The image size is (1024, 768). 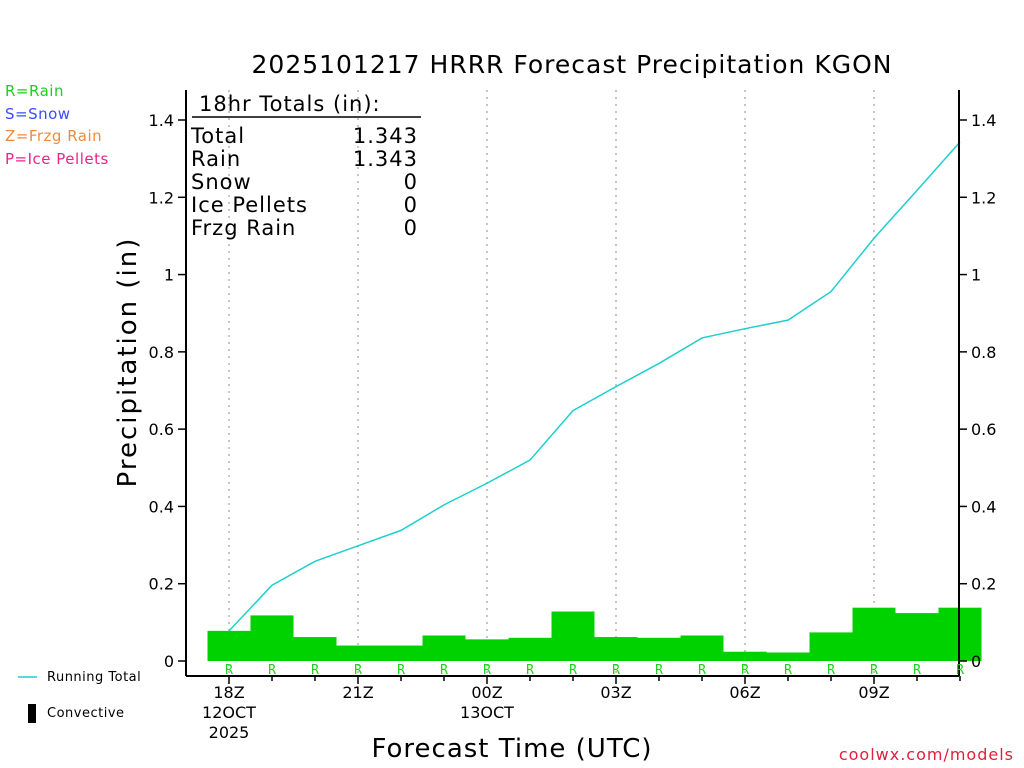 What do you see at coordinates (54, 136) in the screenshot?
I see `legend-key-frzg-rain: Z=Frzg Rain` at bounding box center [54, 136].